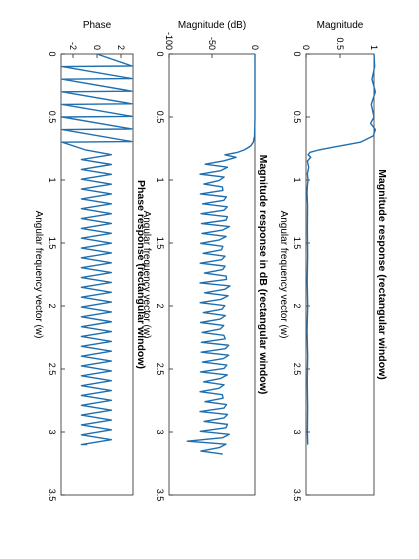  I want to click on y-axis-label-magnitude-db: Magnitude (dB), so click(212, 25).